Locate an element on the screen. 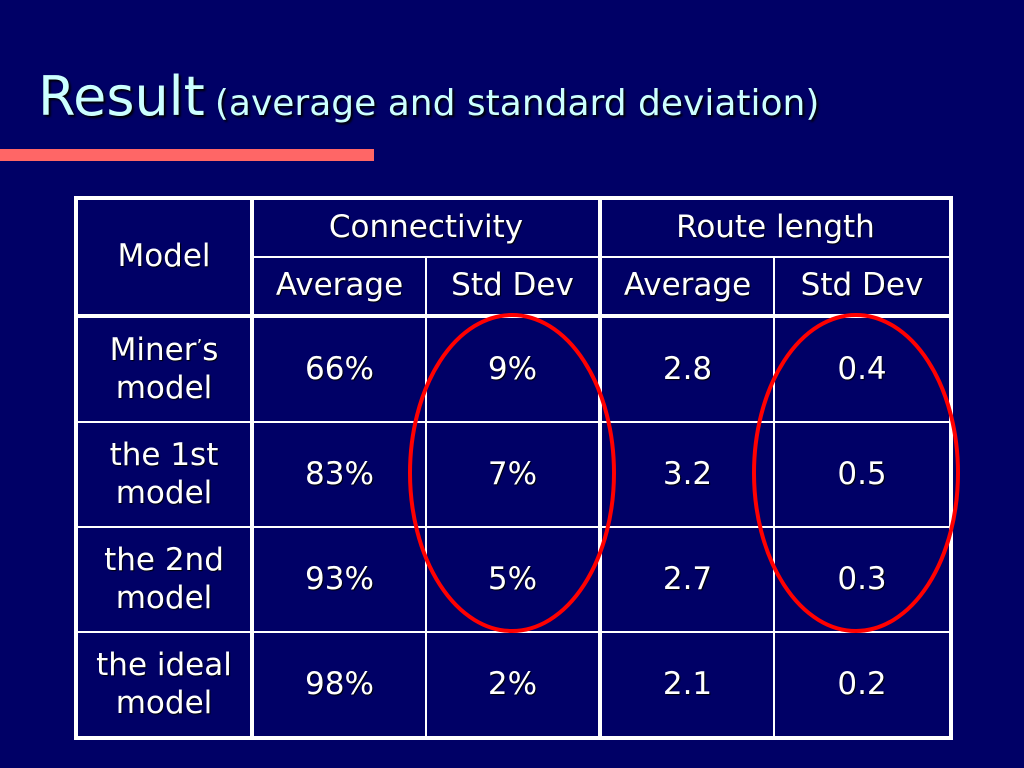 The height and width of the screenshot is (768, 1024). route-length-average-cell: 3.2 is located at coordinates (687, 474).